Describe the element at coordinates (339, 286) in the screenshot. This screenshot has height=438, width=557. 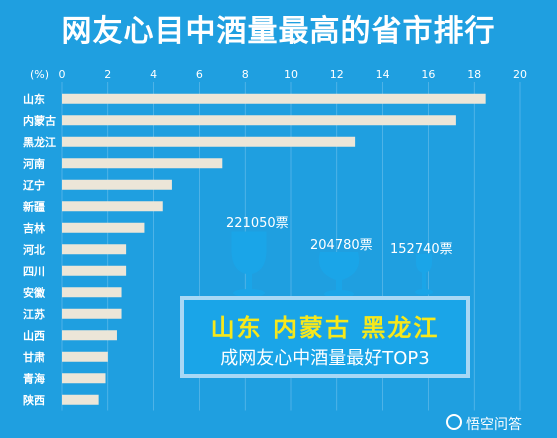
I see `wine-glass-2-stem` at that location.